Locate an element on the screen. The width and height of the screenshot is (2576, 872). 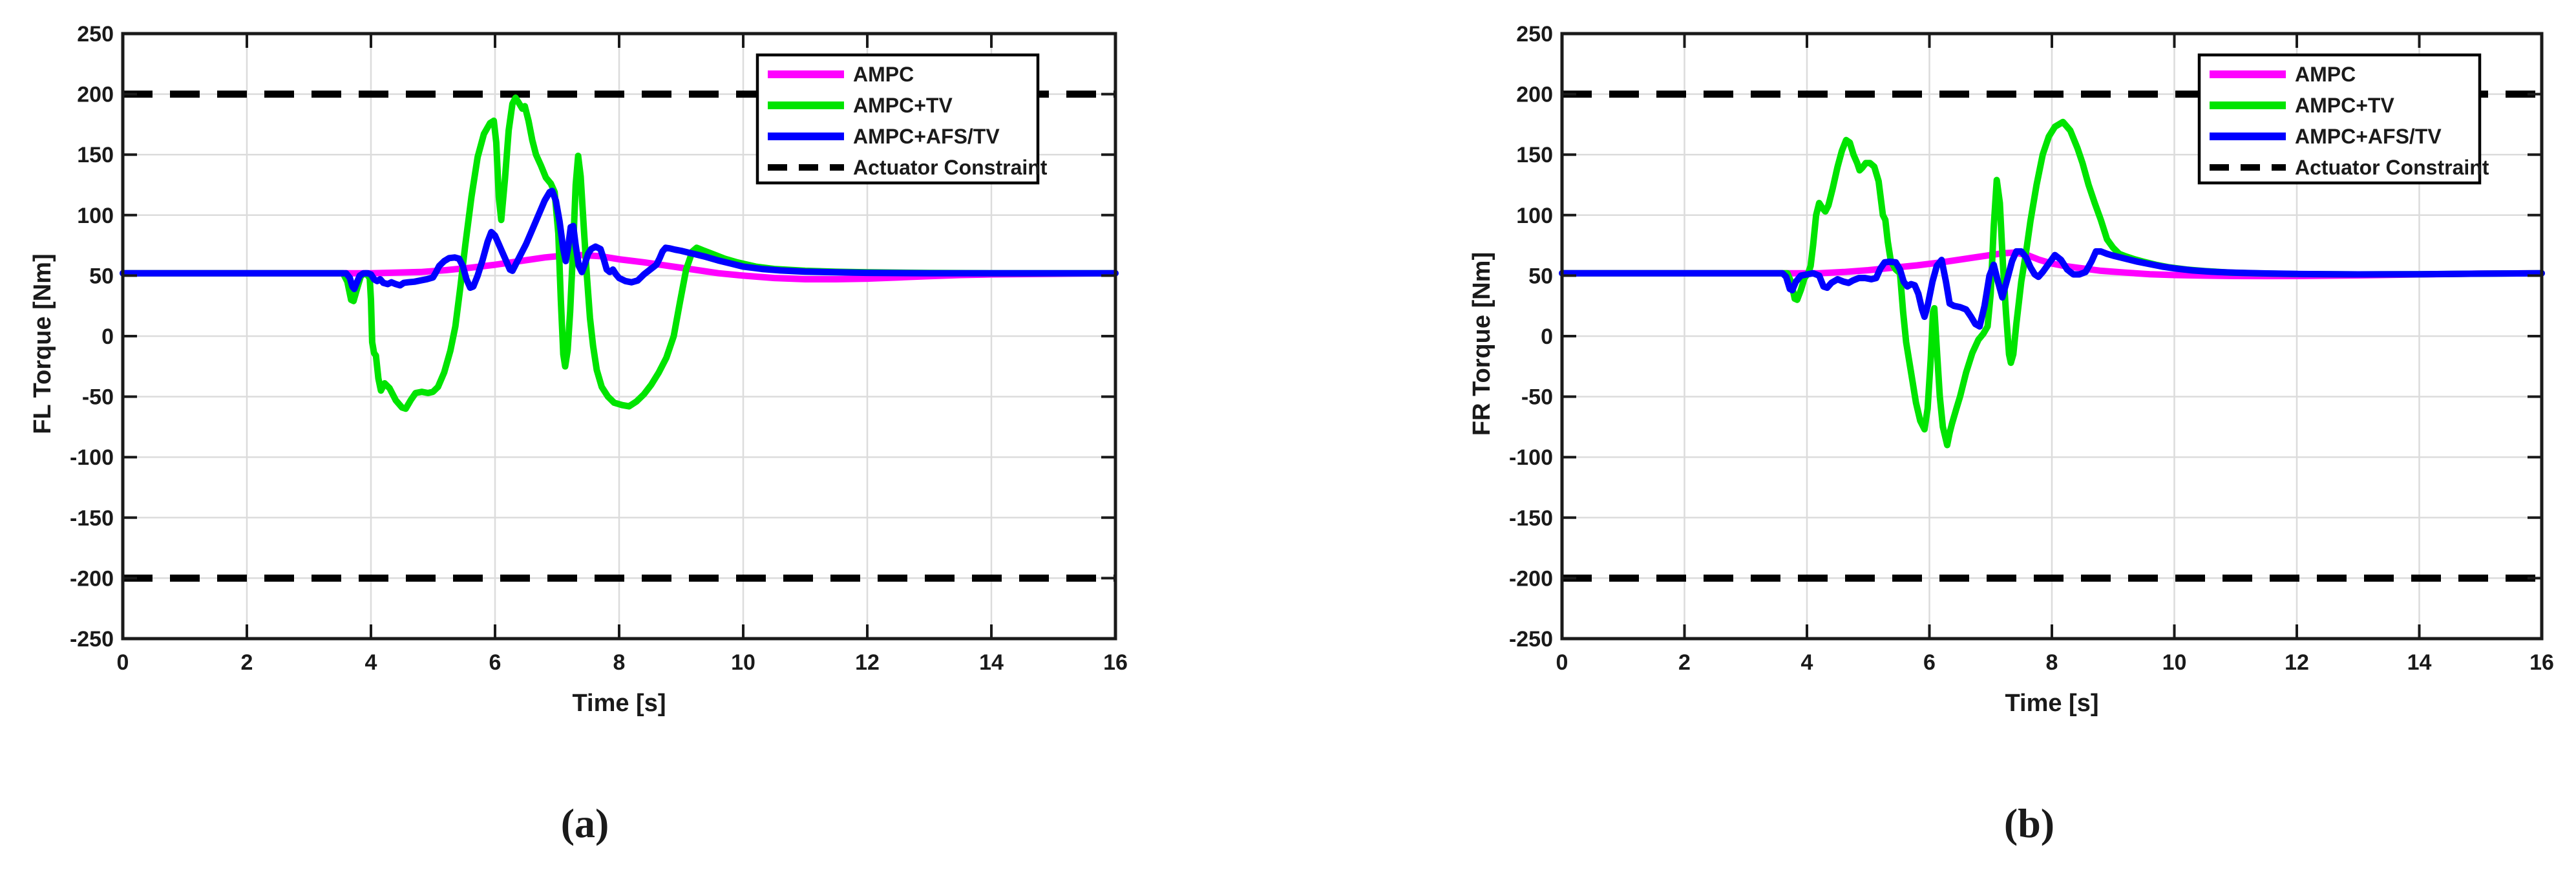
caption-b: (b) is located at coordinates (2029, 823).